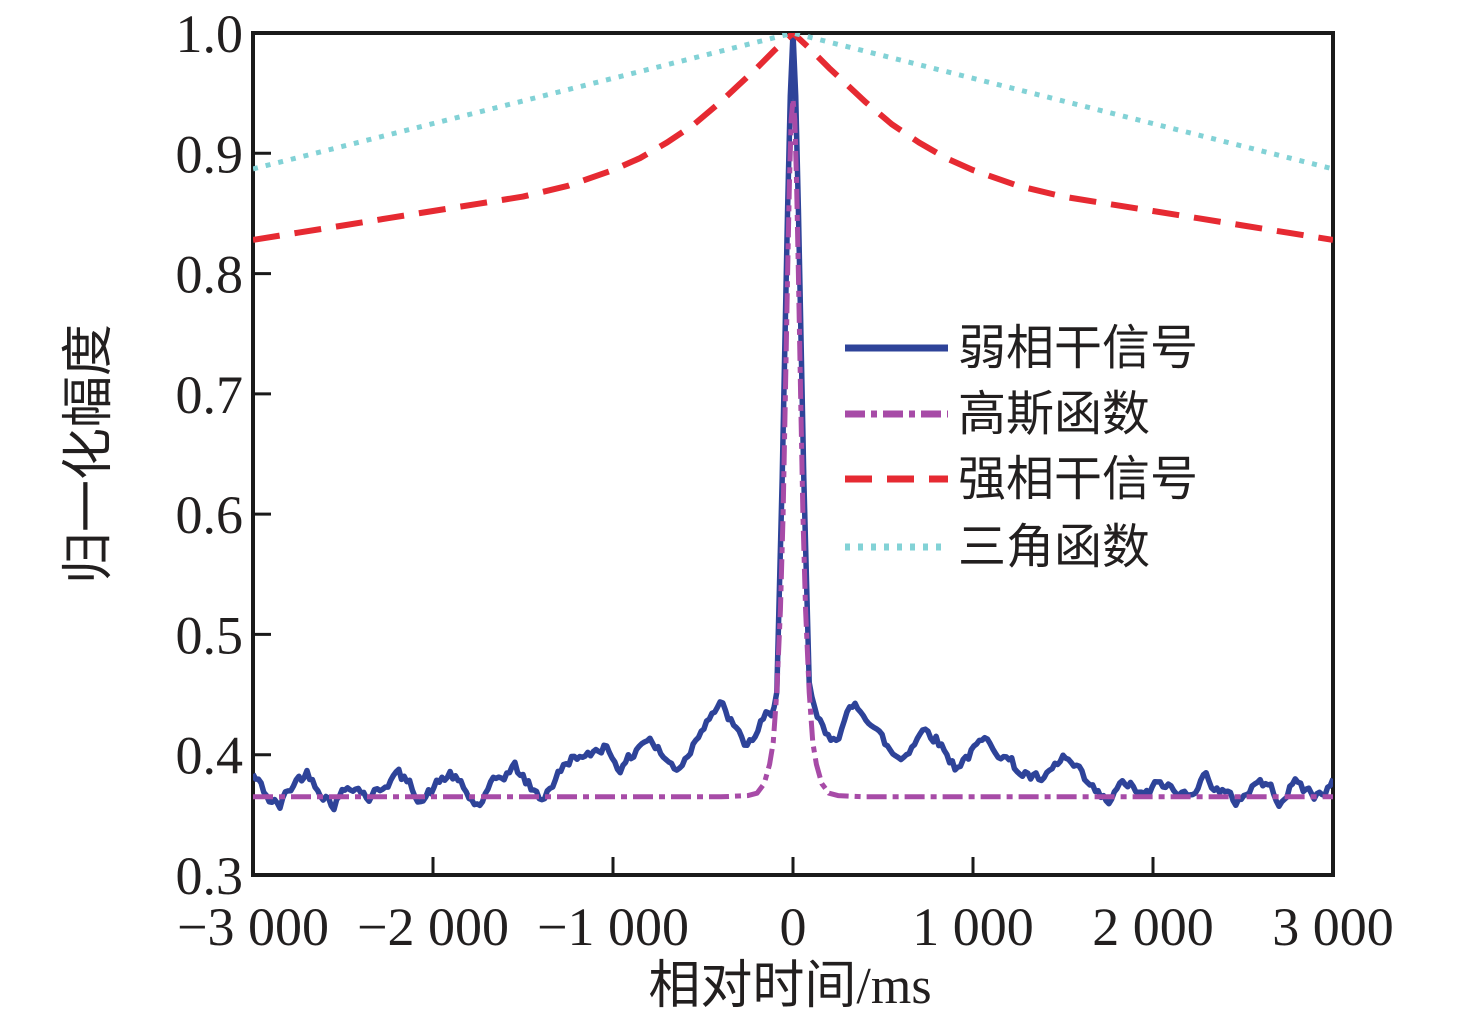 The image size is (1476, 1033). Describe the element at coordinates (210, 34) in the screenshot. I see `y-tick-label: 1.0` at that location.